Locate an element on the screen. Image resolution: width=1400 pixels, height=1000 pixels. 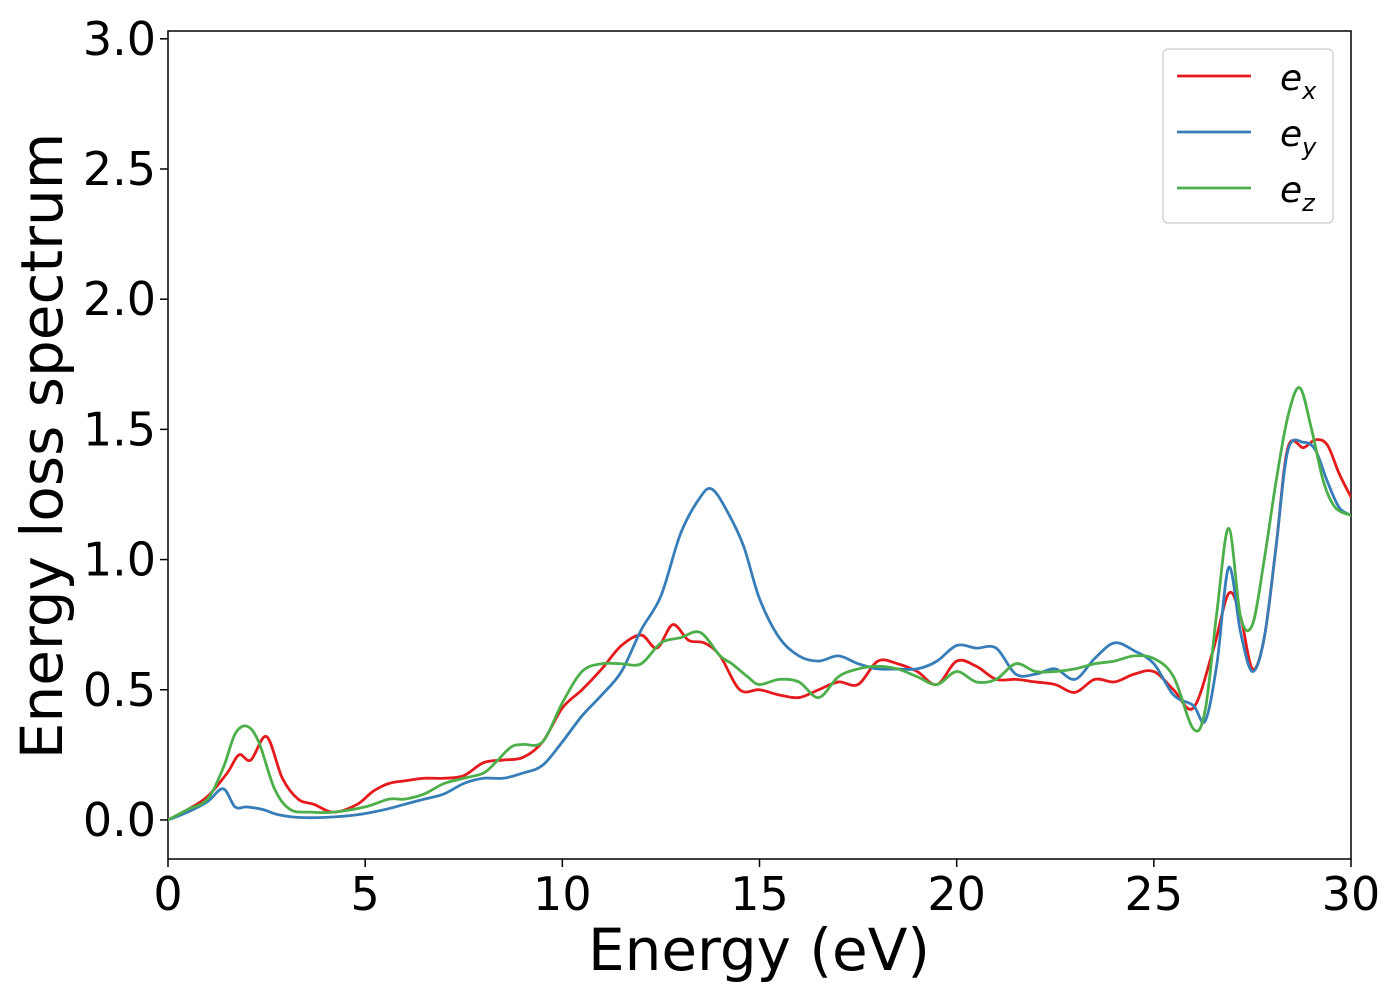
legend-box is located at coordinates (1248, 136).